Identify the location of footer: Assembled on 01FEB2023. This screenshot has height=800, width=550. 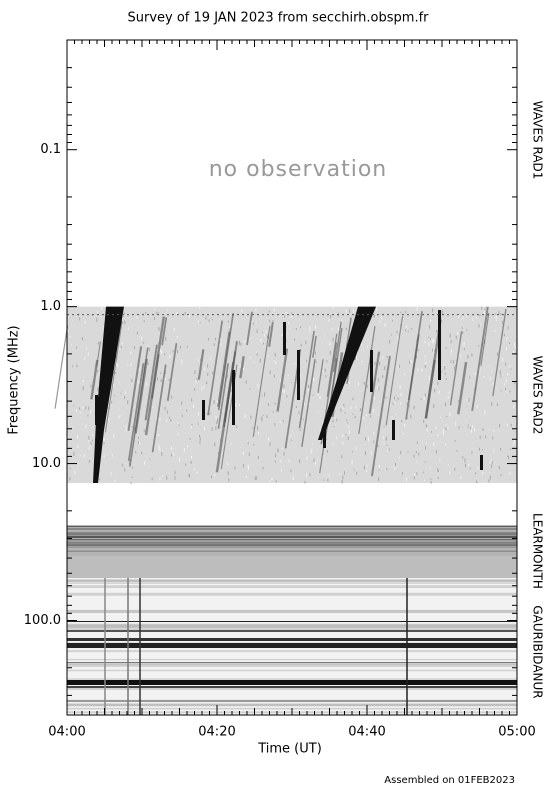
(449, 780).